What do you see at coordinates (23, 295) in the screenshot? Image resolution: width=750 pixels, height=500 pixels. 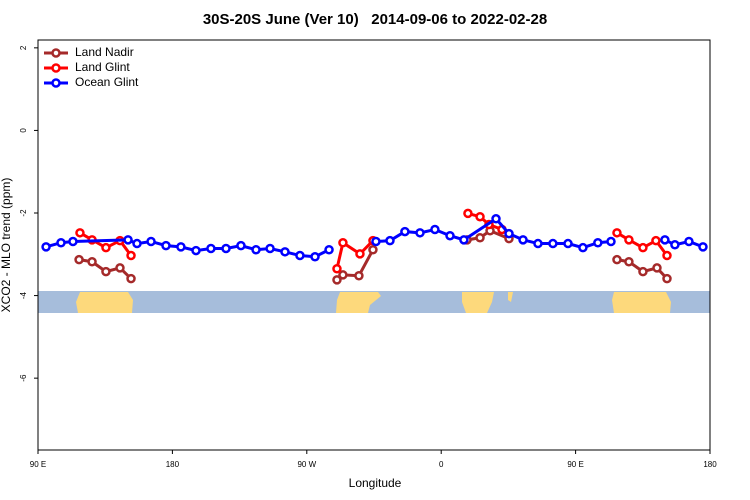 I see `y-tick-label: -4` at bounding box center [23, 295].